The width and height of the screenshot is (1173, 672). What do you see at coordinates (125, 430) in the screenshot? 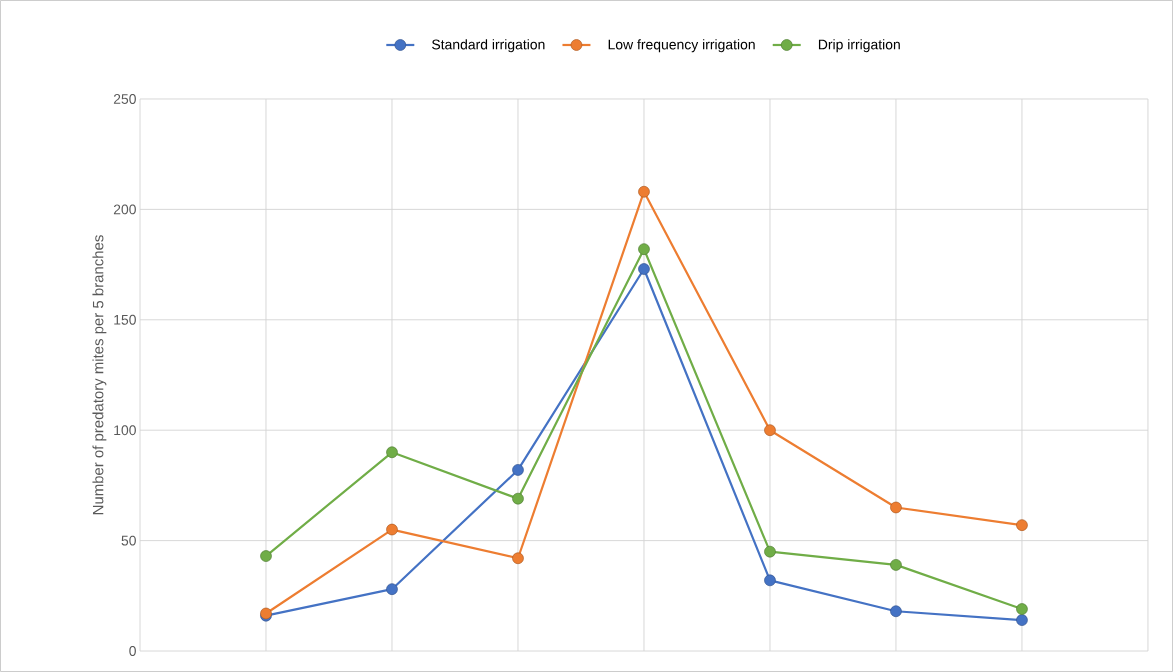
I see `y-tick-label: 100` at bounding box center [125, 430].